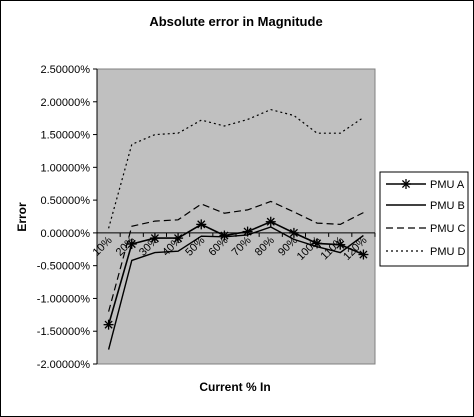 The image size is (474, 417). I want to click on legend-box, so click(424, 219).